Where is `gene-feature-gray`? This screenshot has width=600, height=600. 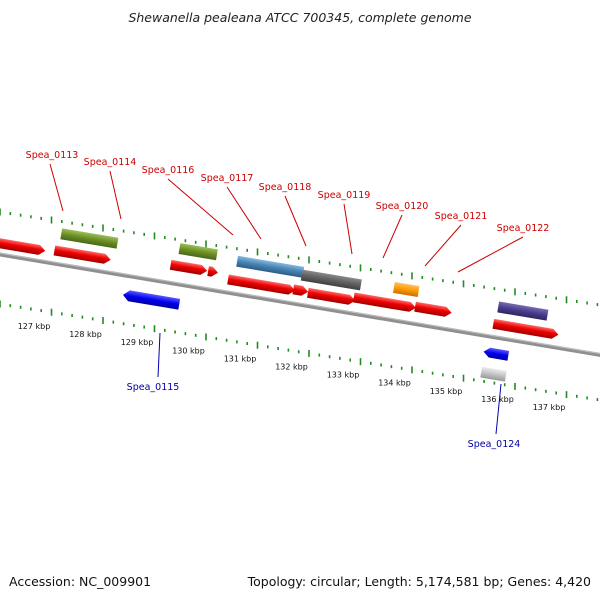 gene-feature-gray is located at coordinates (331, 280).